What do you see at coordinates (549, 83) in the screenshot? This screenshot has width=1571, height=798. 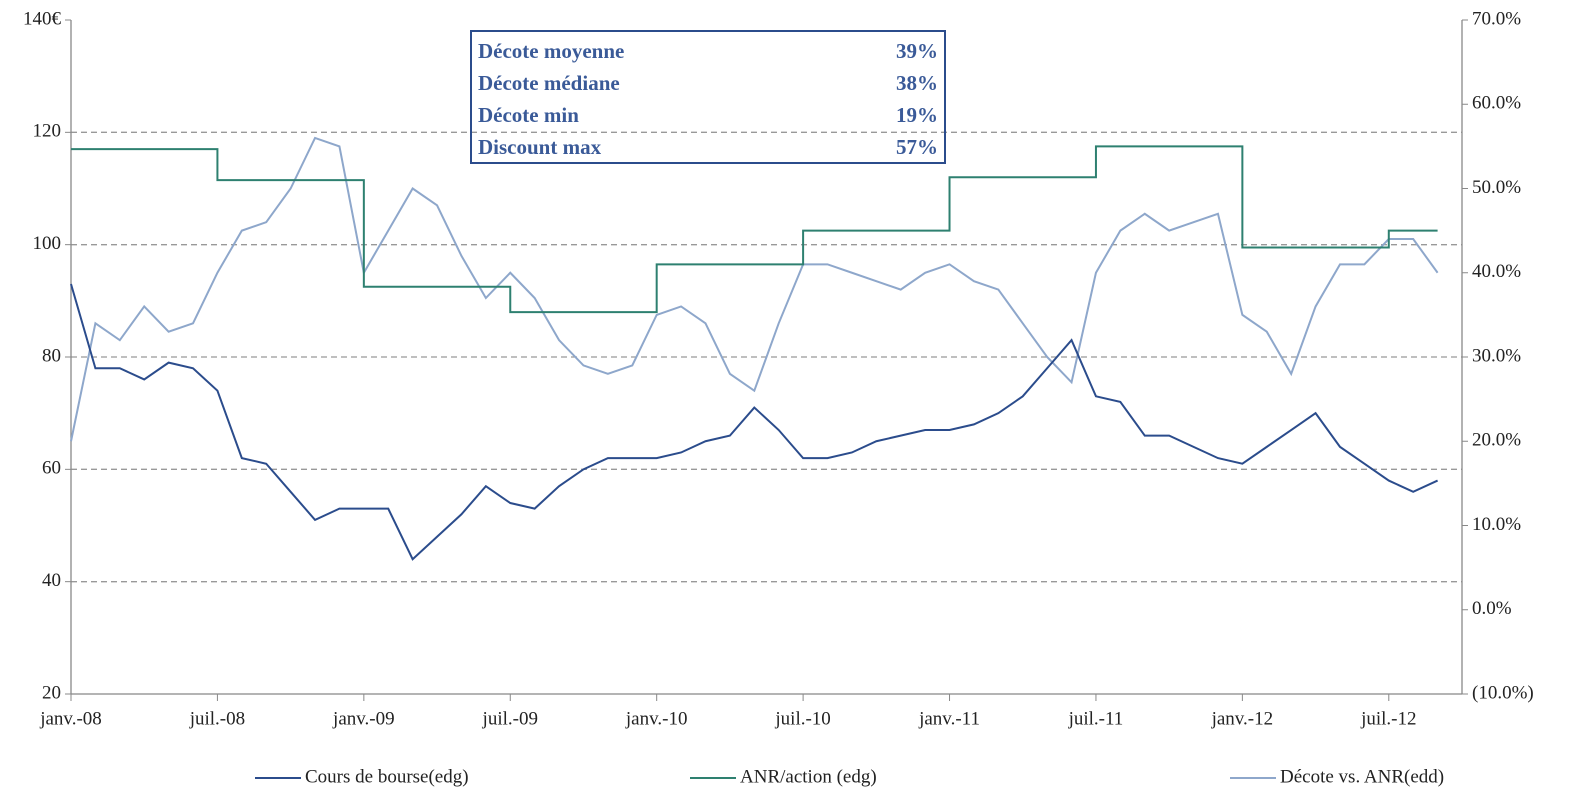 I see `stats-label: Décote médiane` at bounding box center [549, 83].